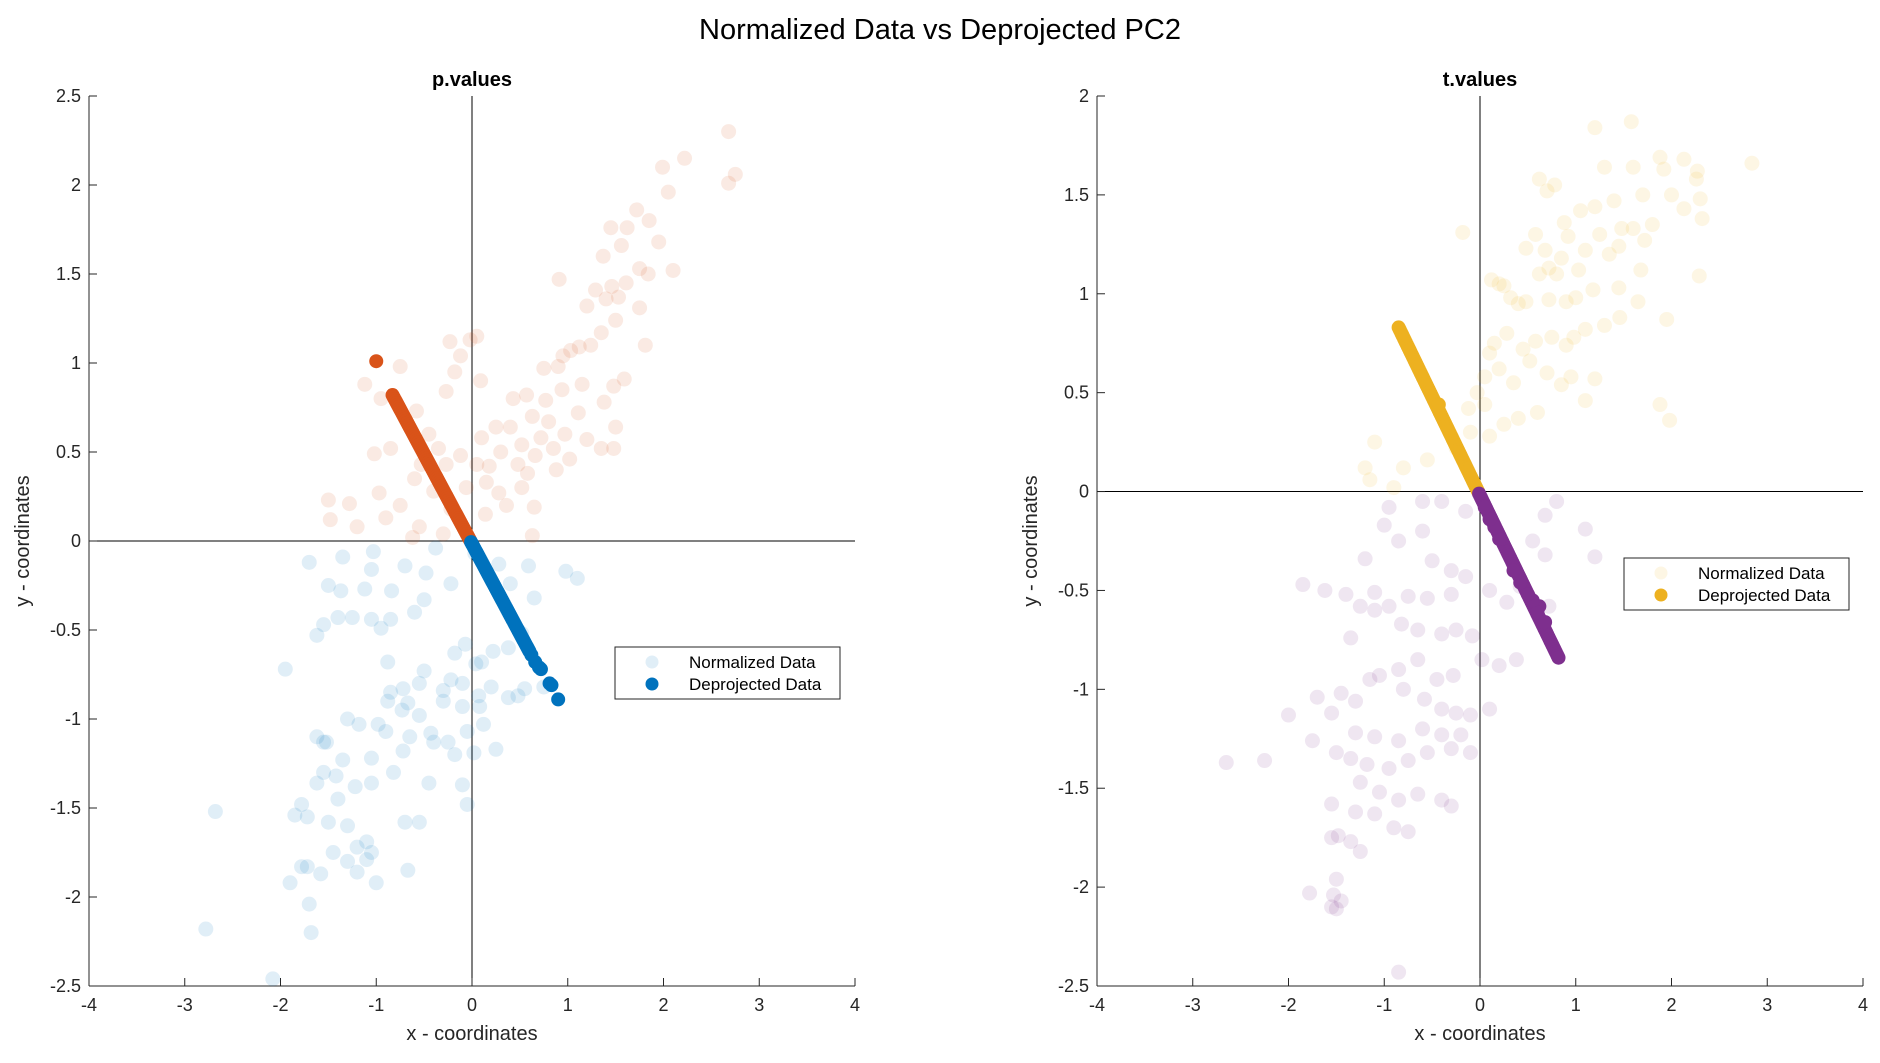 The height and width of the screenshot is (1063, 1880). What do you see at coordinates (1081, 887) in the screenshot?
I see `y-tick-label: -2` at bounding box center [1081, 887].